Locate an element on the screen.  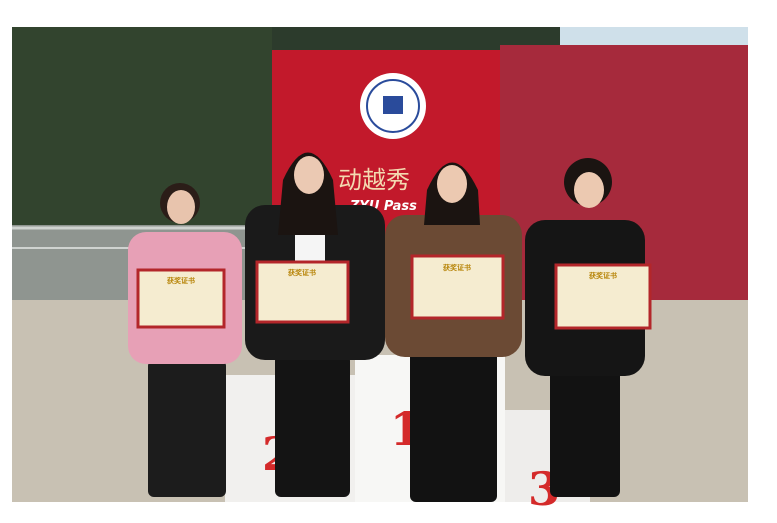
banner-text: 动越秀 is located at coordinates (374, 180).